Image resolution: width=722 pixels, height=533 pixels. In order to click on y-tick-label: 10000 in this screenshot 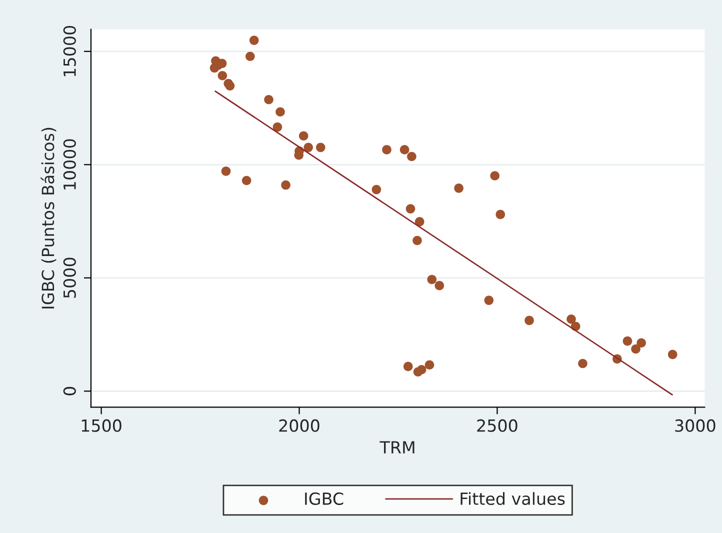, I will do `click(69, 164)`.